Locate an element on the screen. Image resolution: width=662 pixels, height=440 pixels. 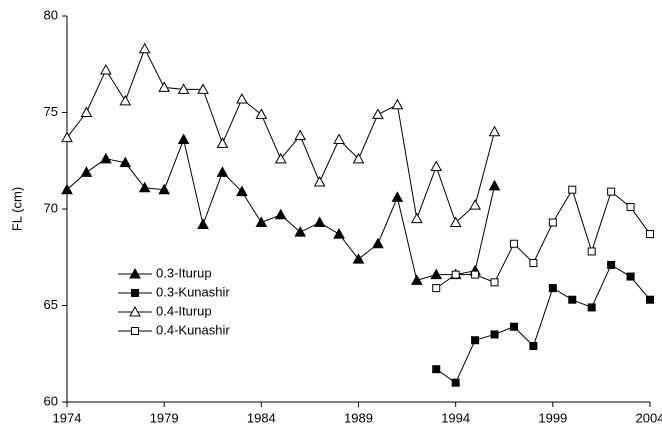
legend-label: 0.3-Kunashir is located at coordinates (193, 291).